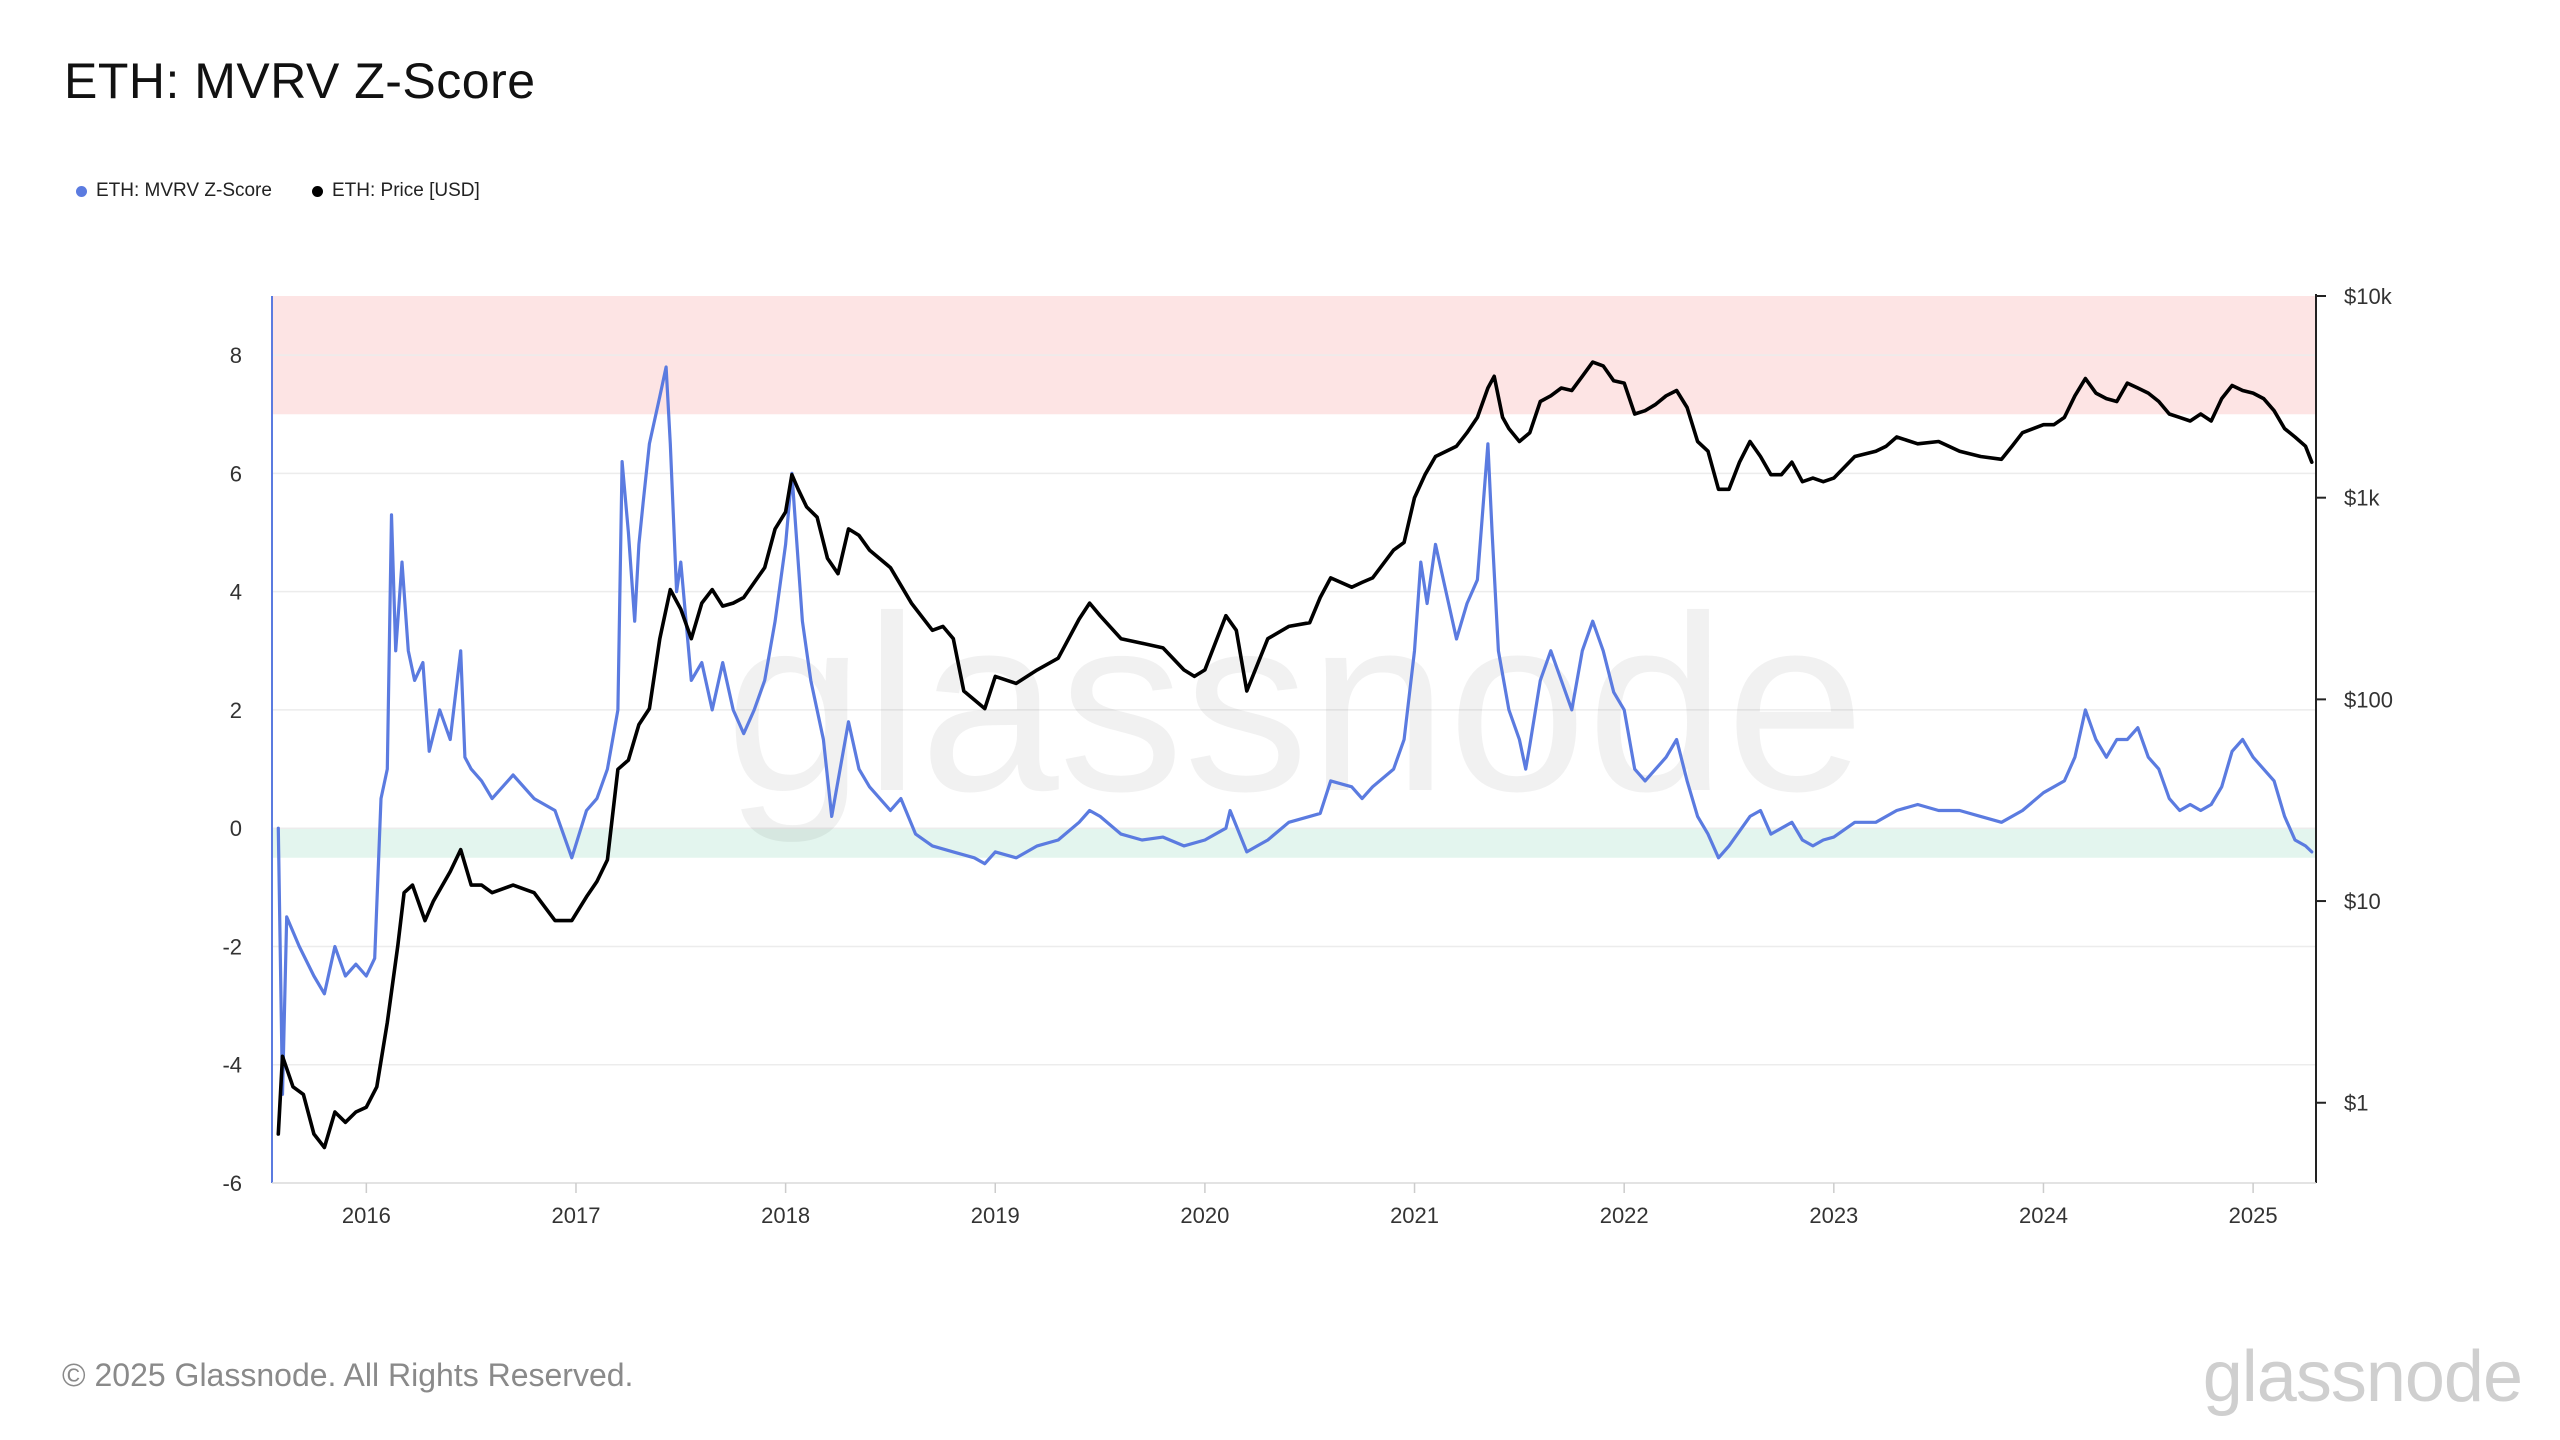 This screenshot has height=1440, width=2560. I want to click on y-left-tick-label: 0, so click(236, 828).